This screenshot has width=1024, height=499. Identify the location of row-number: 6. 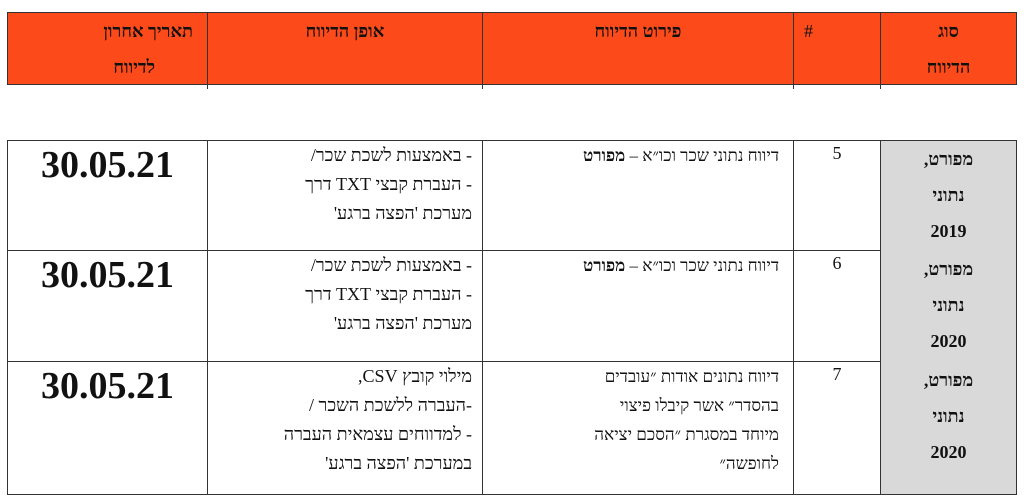
(836, 307).